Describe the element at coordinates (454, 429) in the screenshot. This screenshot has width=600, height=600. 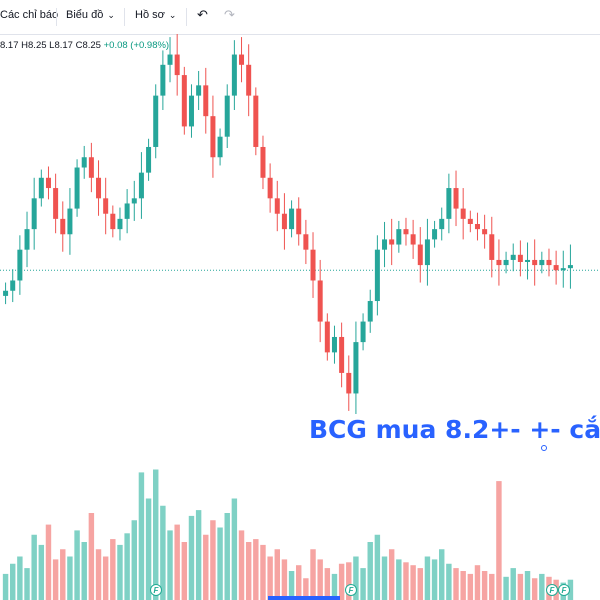
I see `annotation-text: BCG mua 8.2+- +- cắt l` at that location.